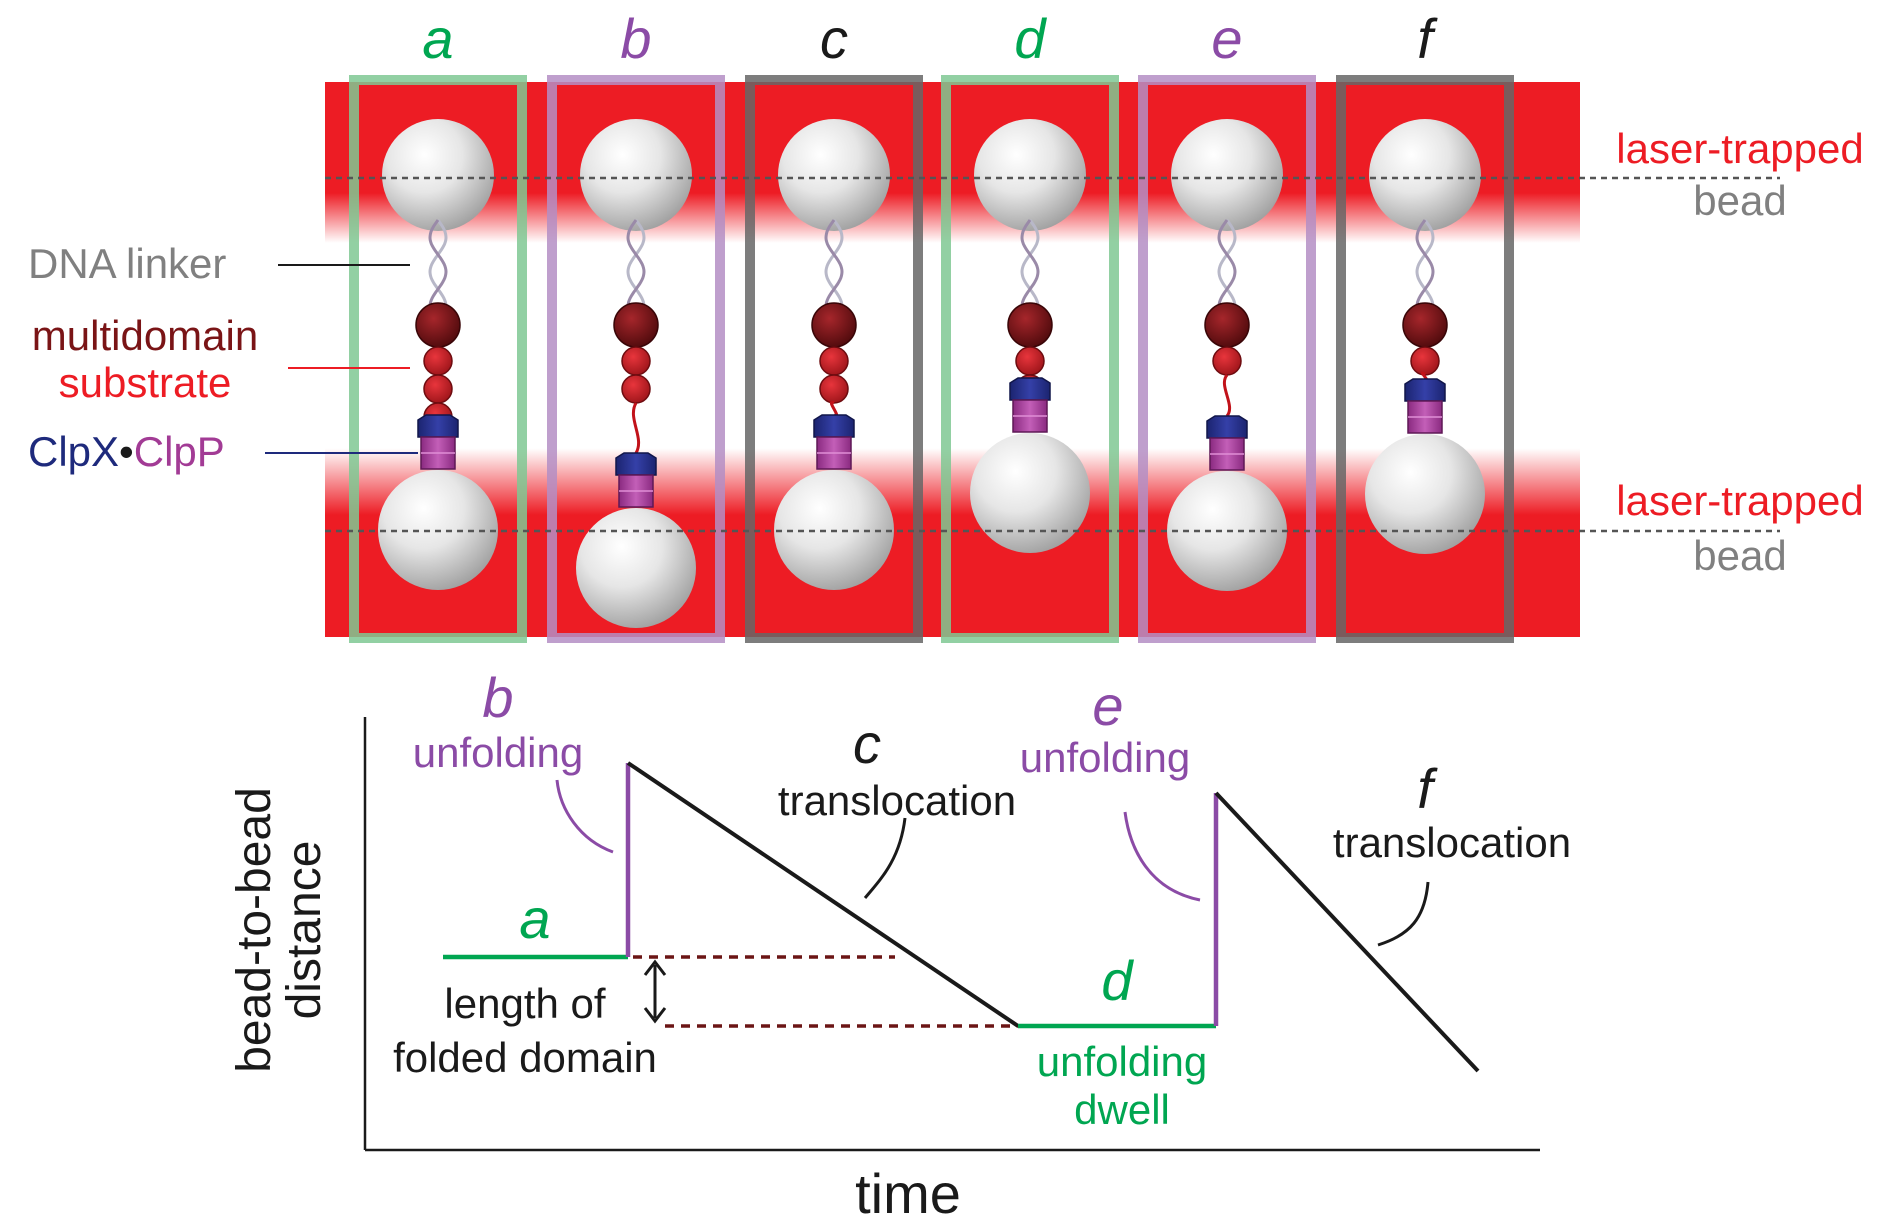  I want to click on callout-b, so click(584, 816).